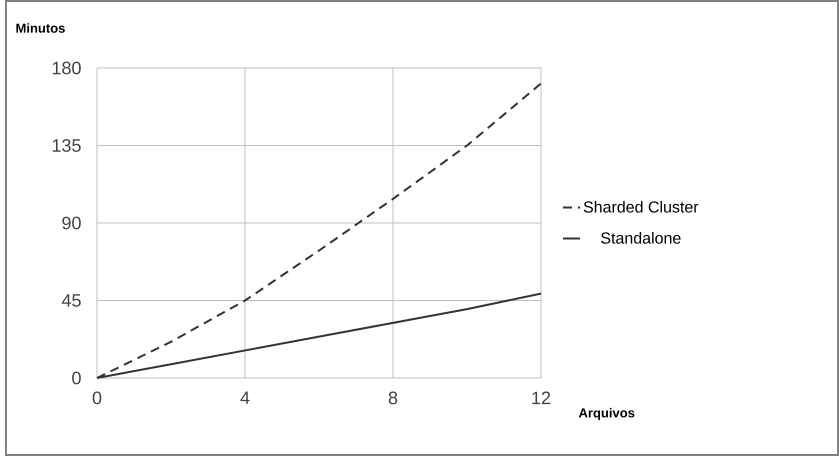 This screenshot has height=456, width=839. What do you see at coordinates (40, 28) in the screenshot?
I see `y-axis-title: Minutos` at bounding box center [40, 28].